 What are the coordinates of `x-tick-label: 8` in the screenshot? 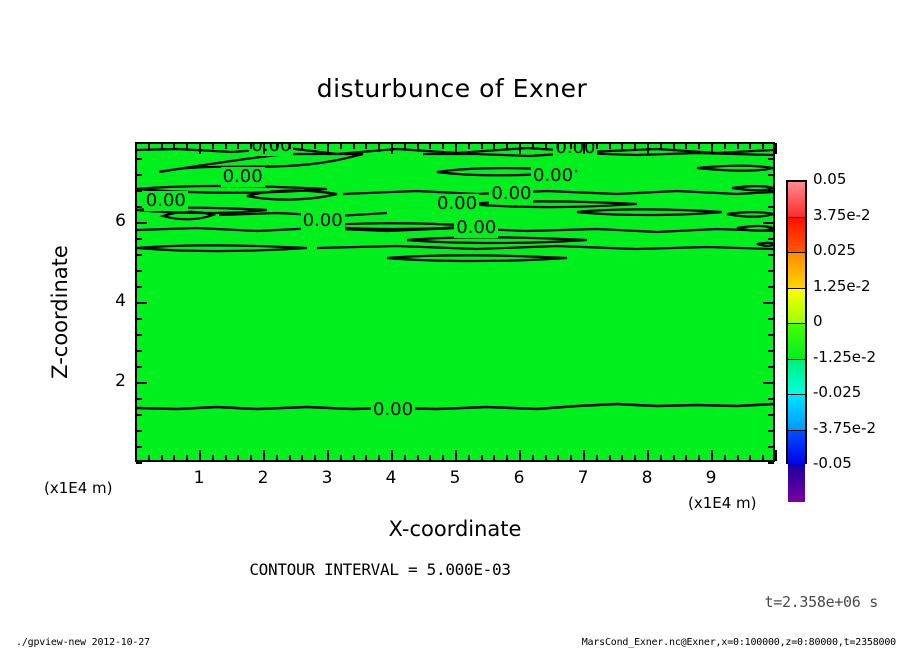 It's located at (647, 478).